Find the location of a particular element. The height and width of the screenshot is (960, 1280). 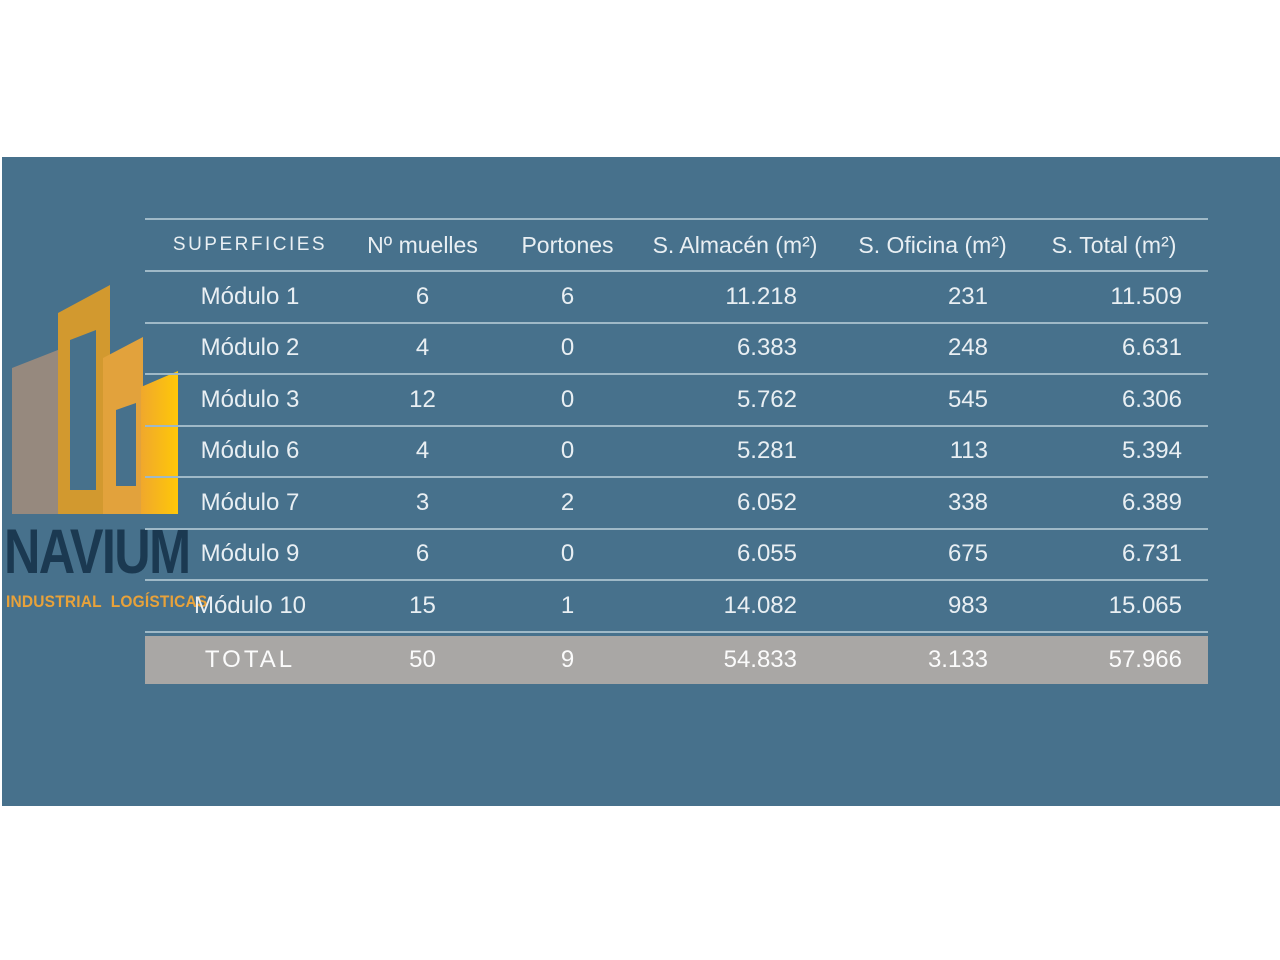

cell-value: 113 is located at coordinates (932, 452).